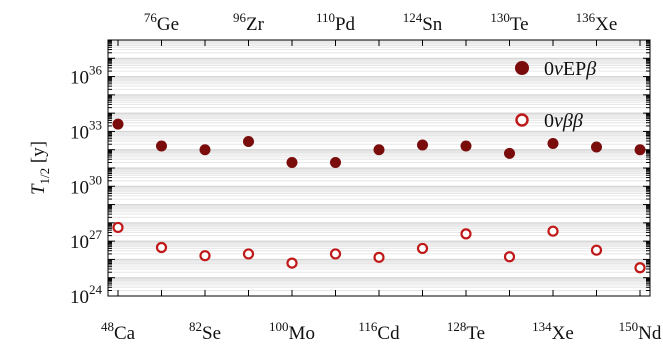 The width and height of the screenshot is (663, 345). What do you see at coordinates (292, 331) in the screenshot?
I see `x-tick-label-bottom: 100Mo` at bounding box center [292, 331].